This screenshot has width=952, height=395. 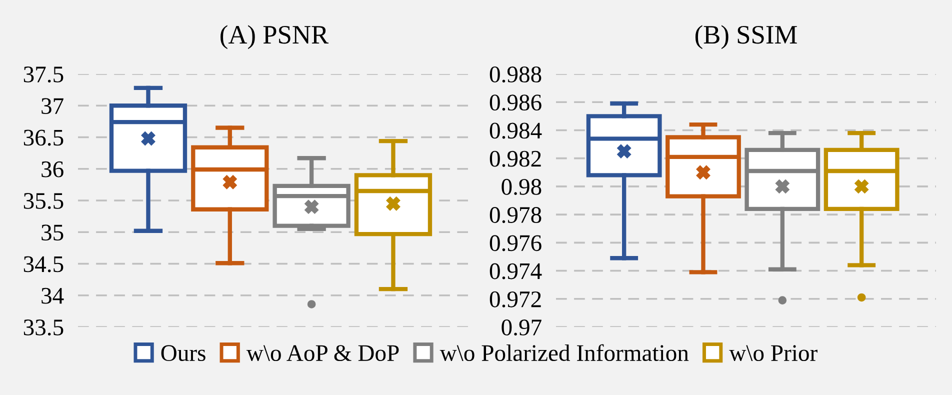 What do you see at coordinates (44, 138) in the screenshot?
I see `y-tick-label: 36.5` at bounding box center [44, 138].